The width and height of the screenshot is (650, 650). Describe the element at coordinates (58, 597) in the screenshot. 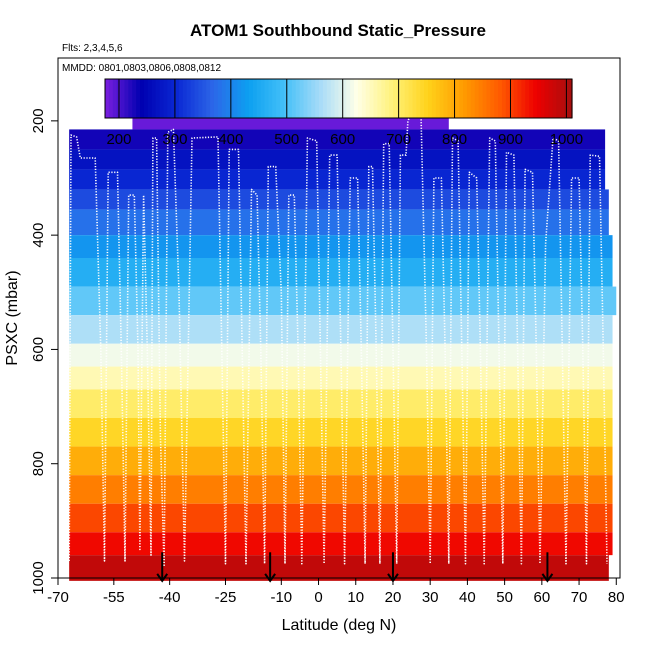

I see `x-tick-label-0: -70` at that location.